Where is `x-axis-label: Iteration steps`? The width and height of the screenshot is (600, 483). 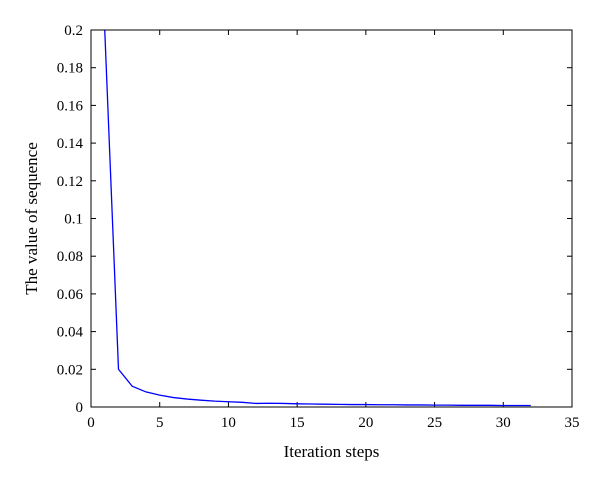 x-axis-label: Iteration steps is located at coordinates (332, 451).